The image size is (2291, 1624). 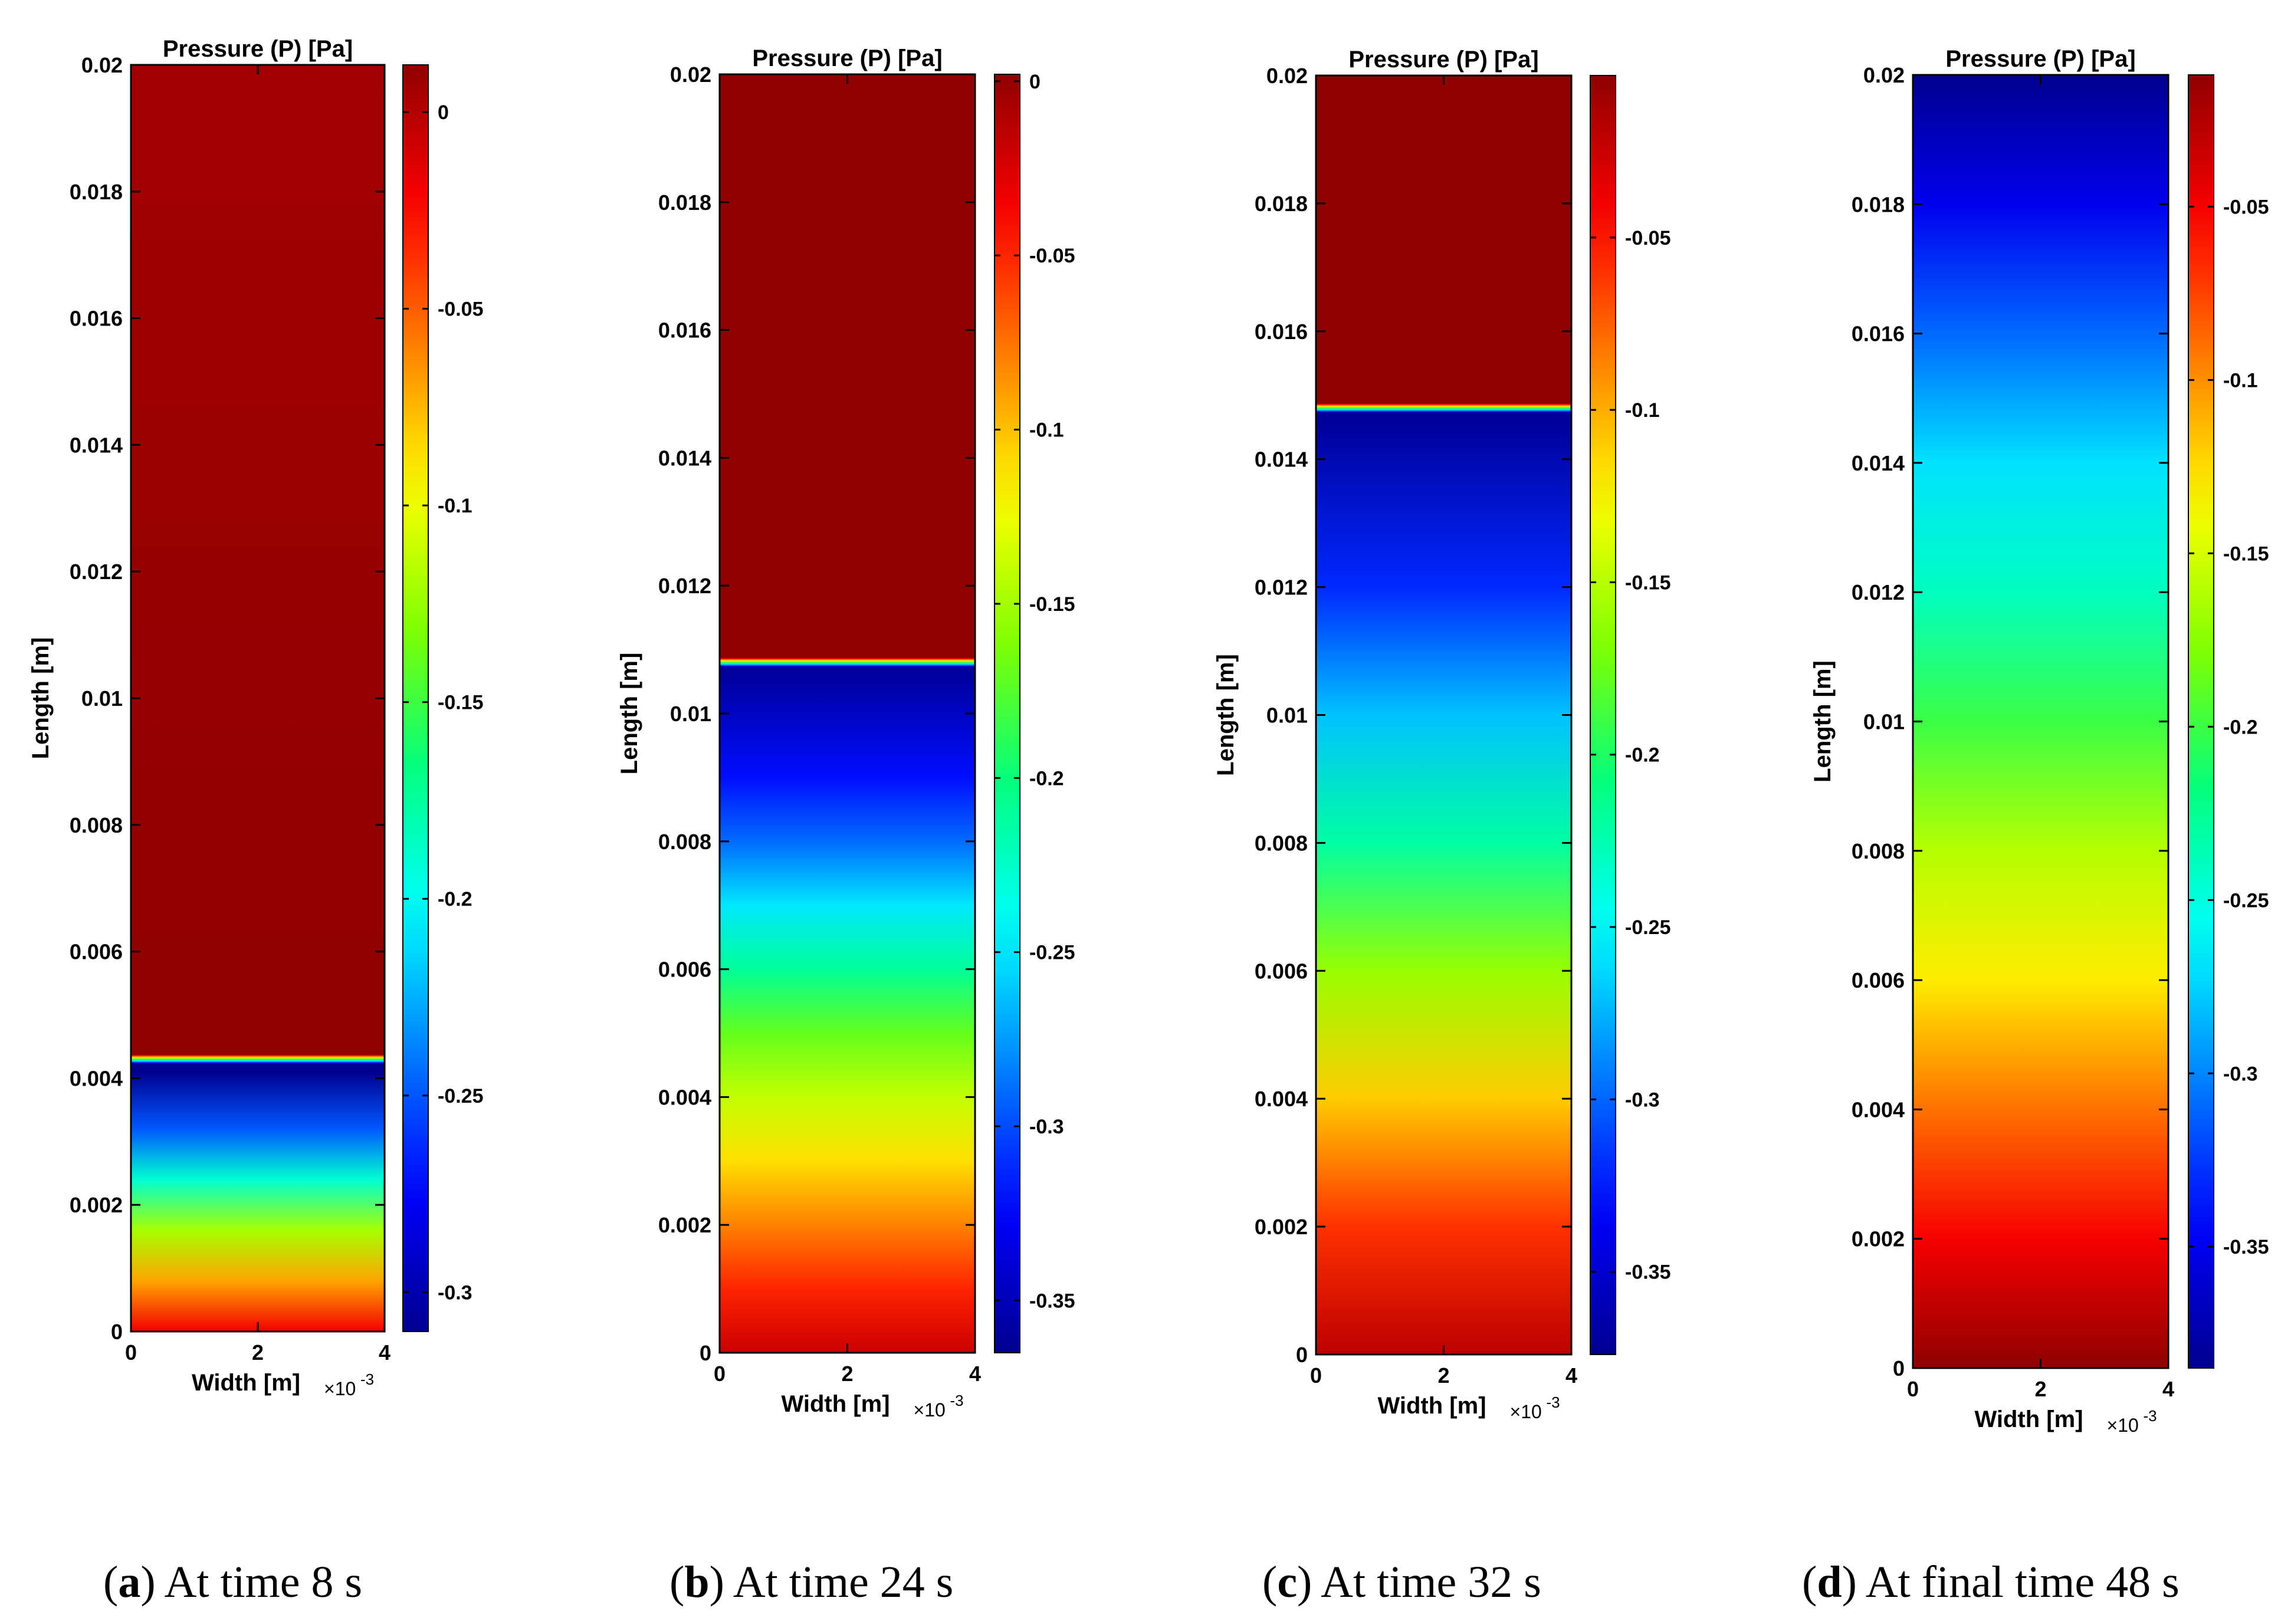 What do you see at coordinates (455, 1292) in the screenshot?
I see `panel-a-cbar-label-6: -0.3` at bounding box center [455, 1292].